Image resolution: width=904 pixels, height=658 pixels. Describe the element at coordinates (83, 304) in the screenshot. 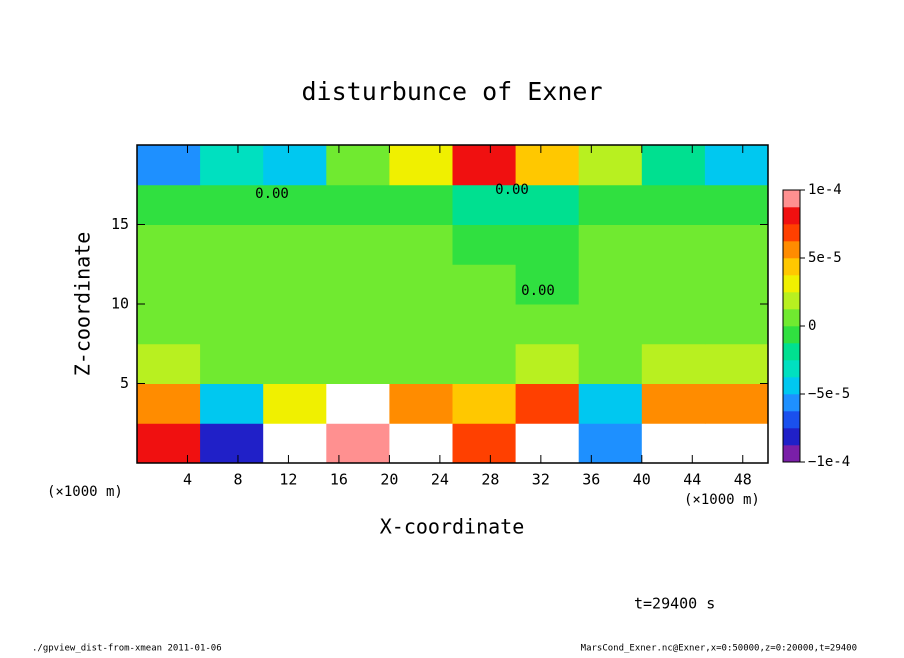

I see `y-axis-label: Z-coordinate` at that location.